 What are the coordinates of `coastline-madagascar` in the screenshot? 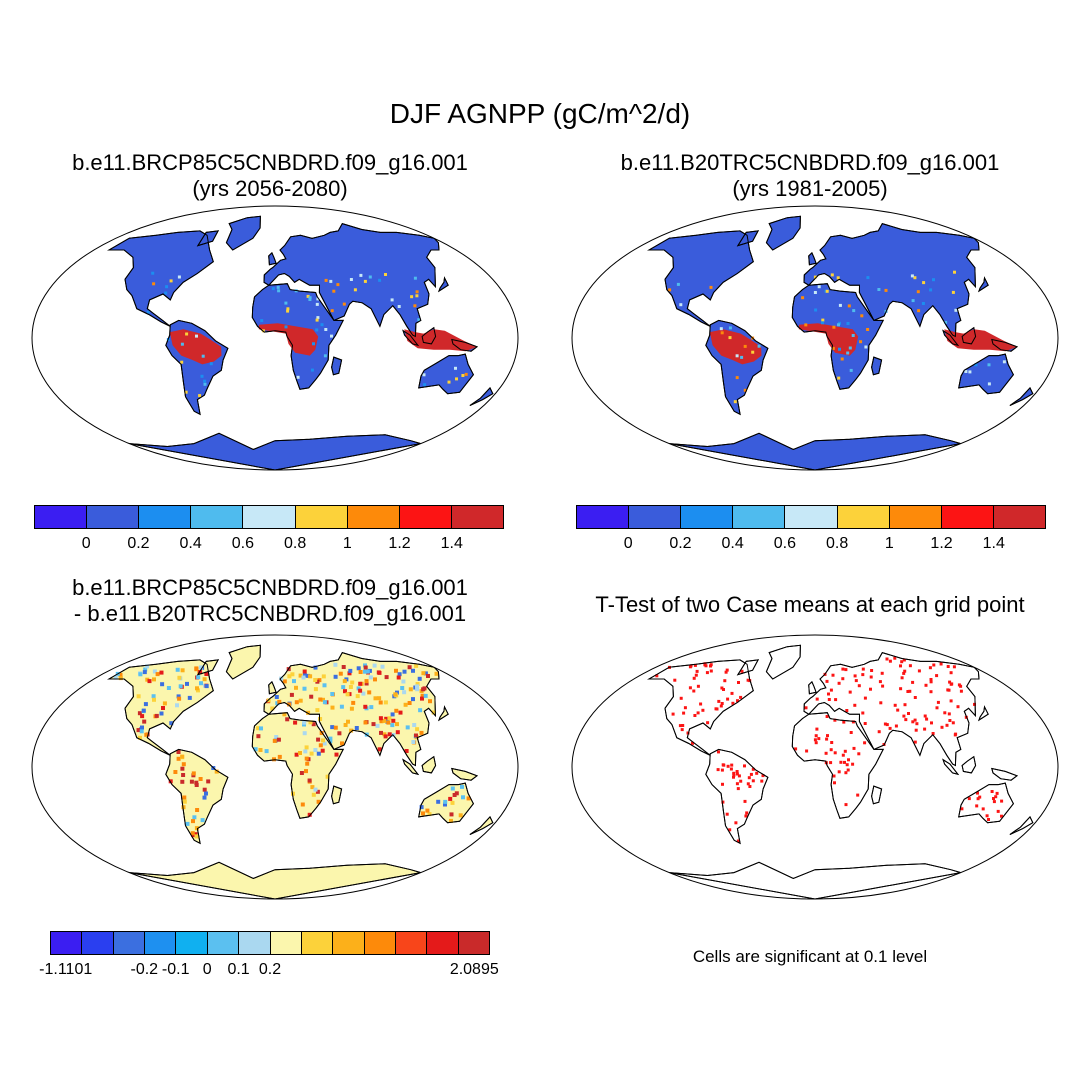 It's located at (337, 795).